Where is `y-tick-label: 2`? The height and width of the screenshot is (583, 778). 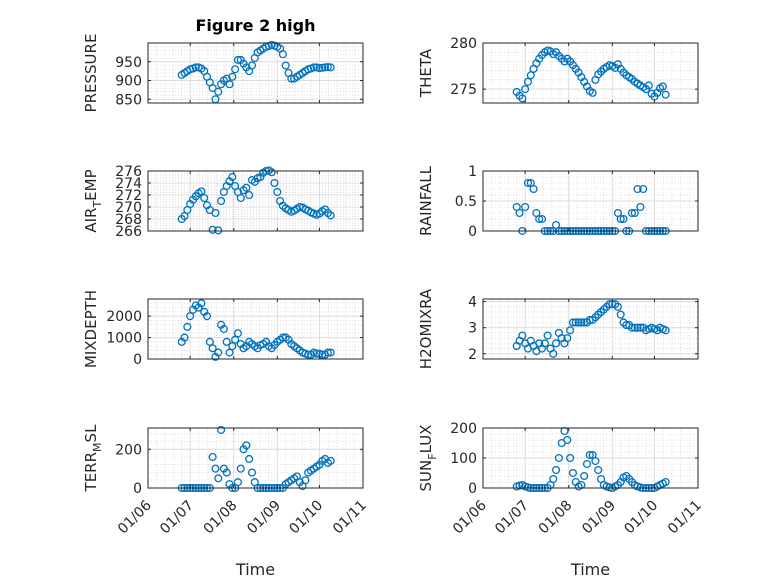 y-tick-label: 2 is located at coordinates (472, 355).